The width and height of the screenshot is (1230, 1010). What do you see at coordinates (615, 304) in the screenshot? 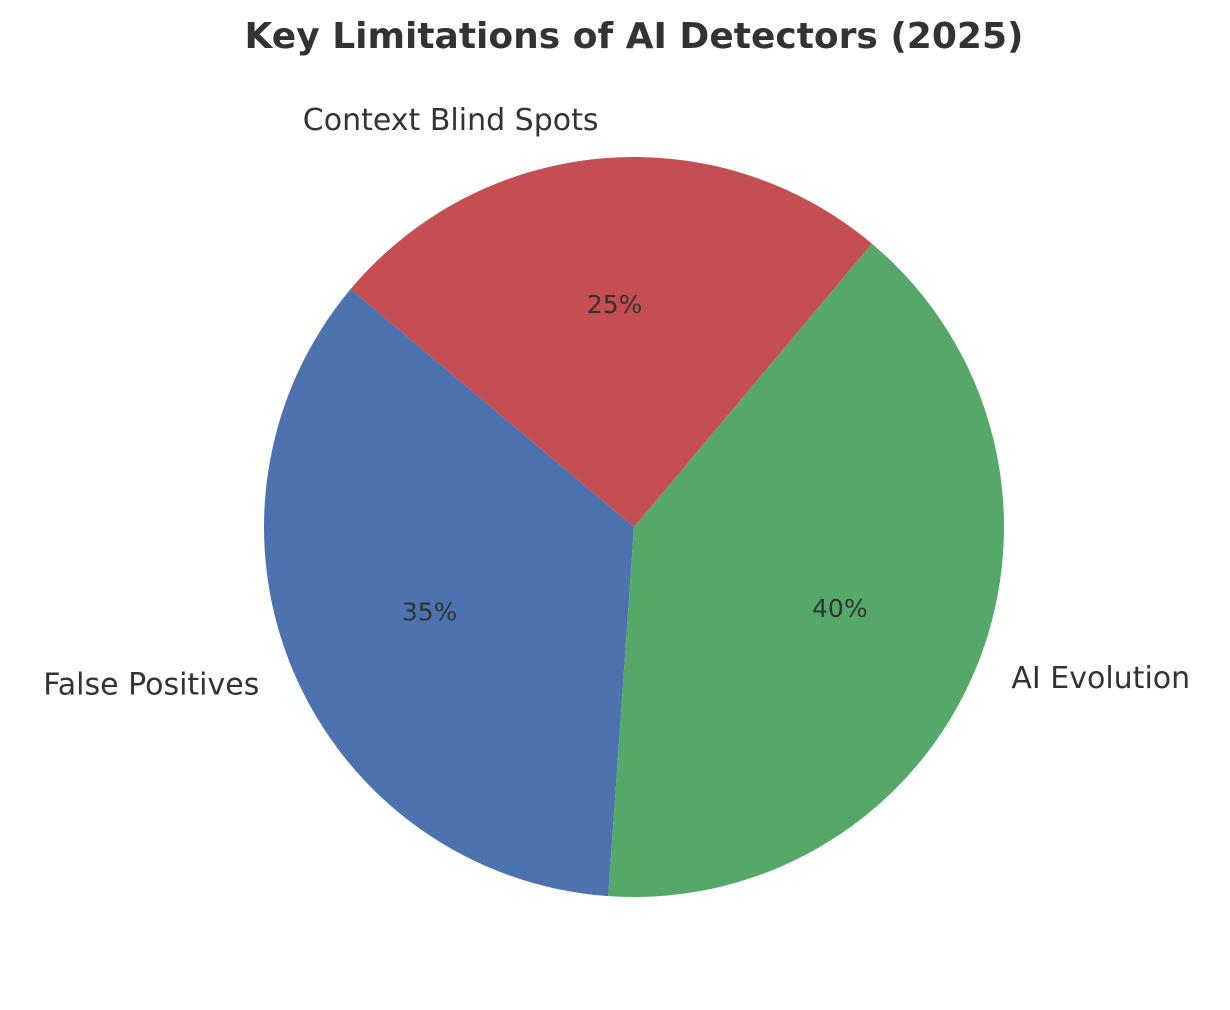
I see `value-label: 25%` at bounding box center [615, 304].